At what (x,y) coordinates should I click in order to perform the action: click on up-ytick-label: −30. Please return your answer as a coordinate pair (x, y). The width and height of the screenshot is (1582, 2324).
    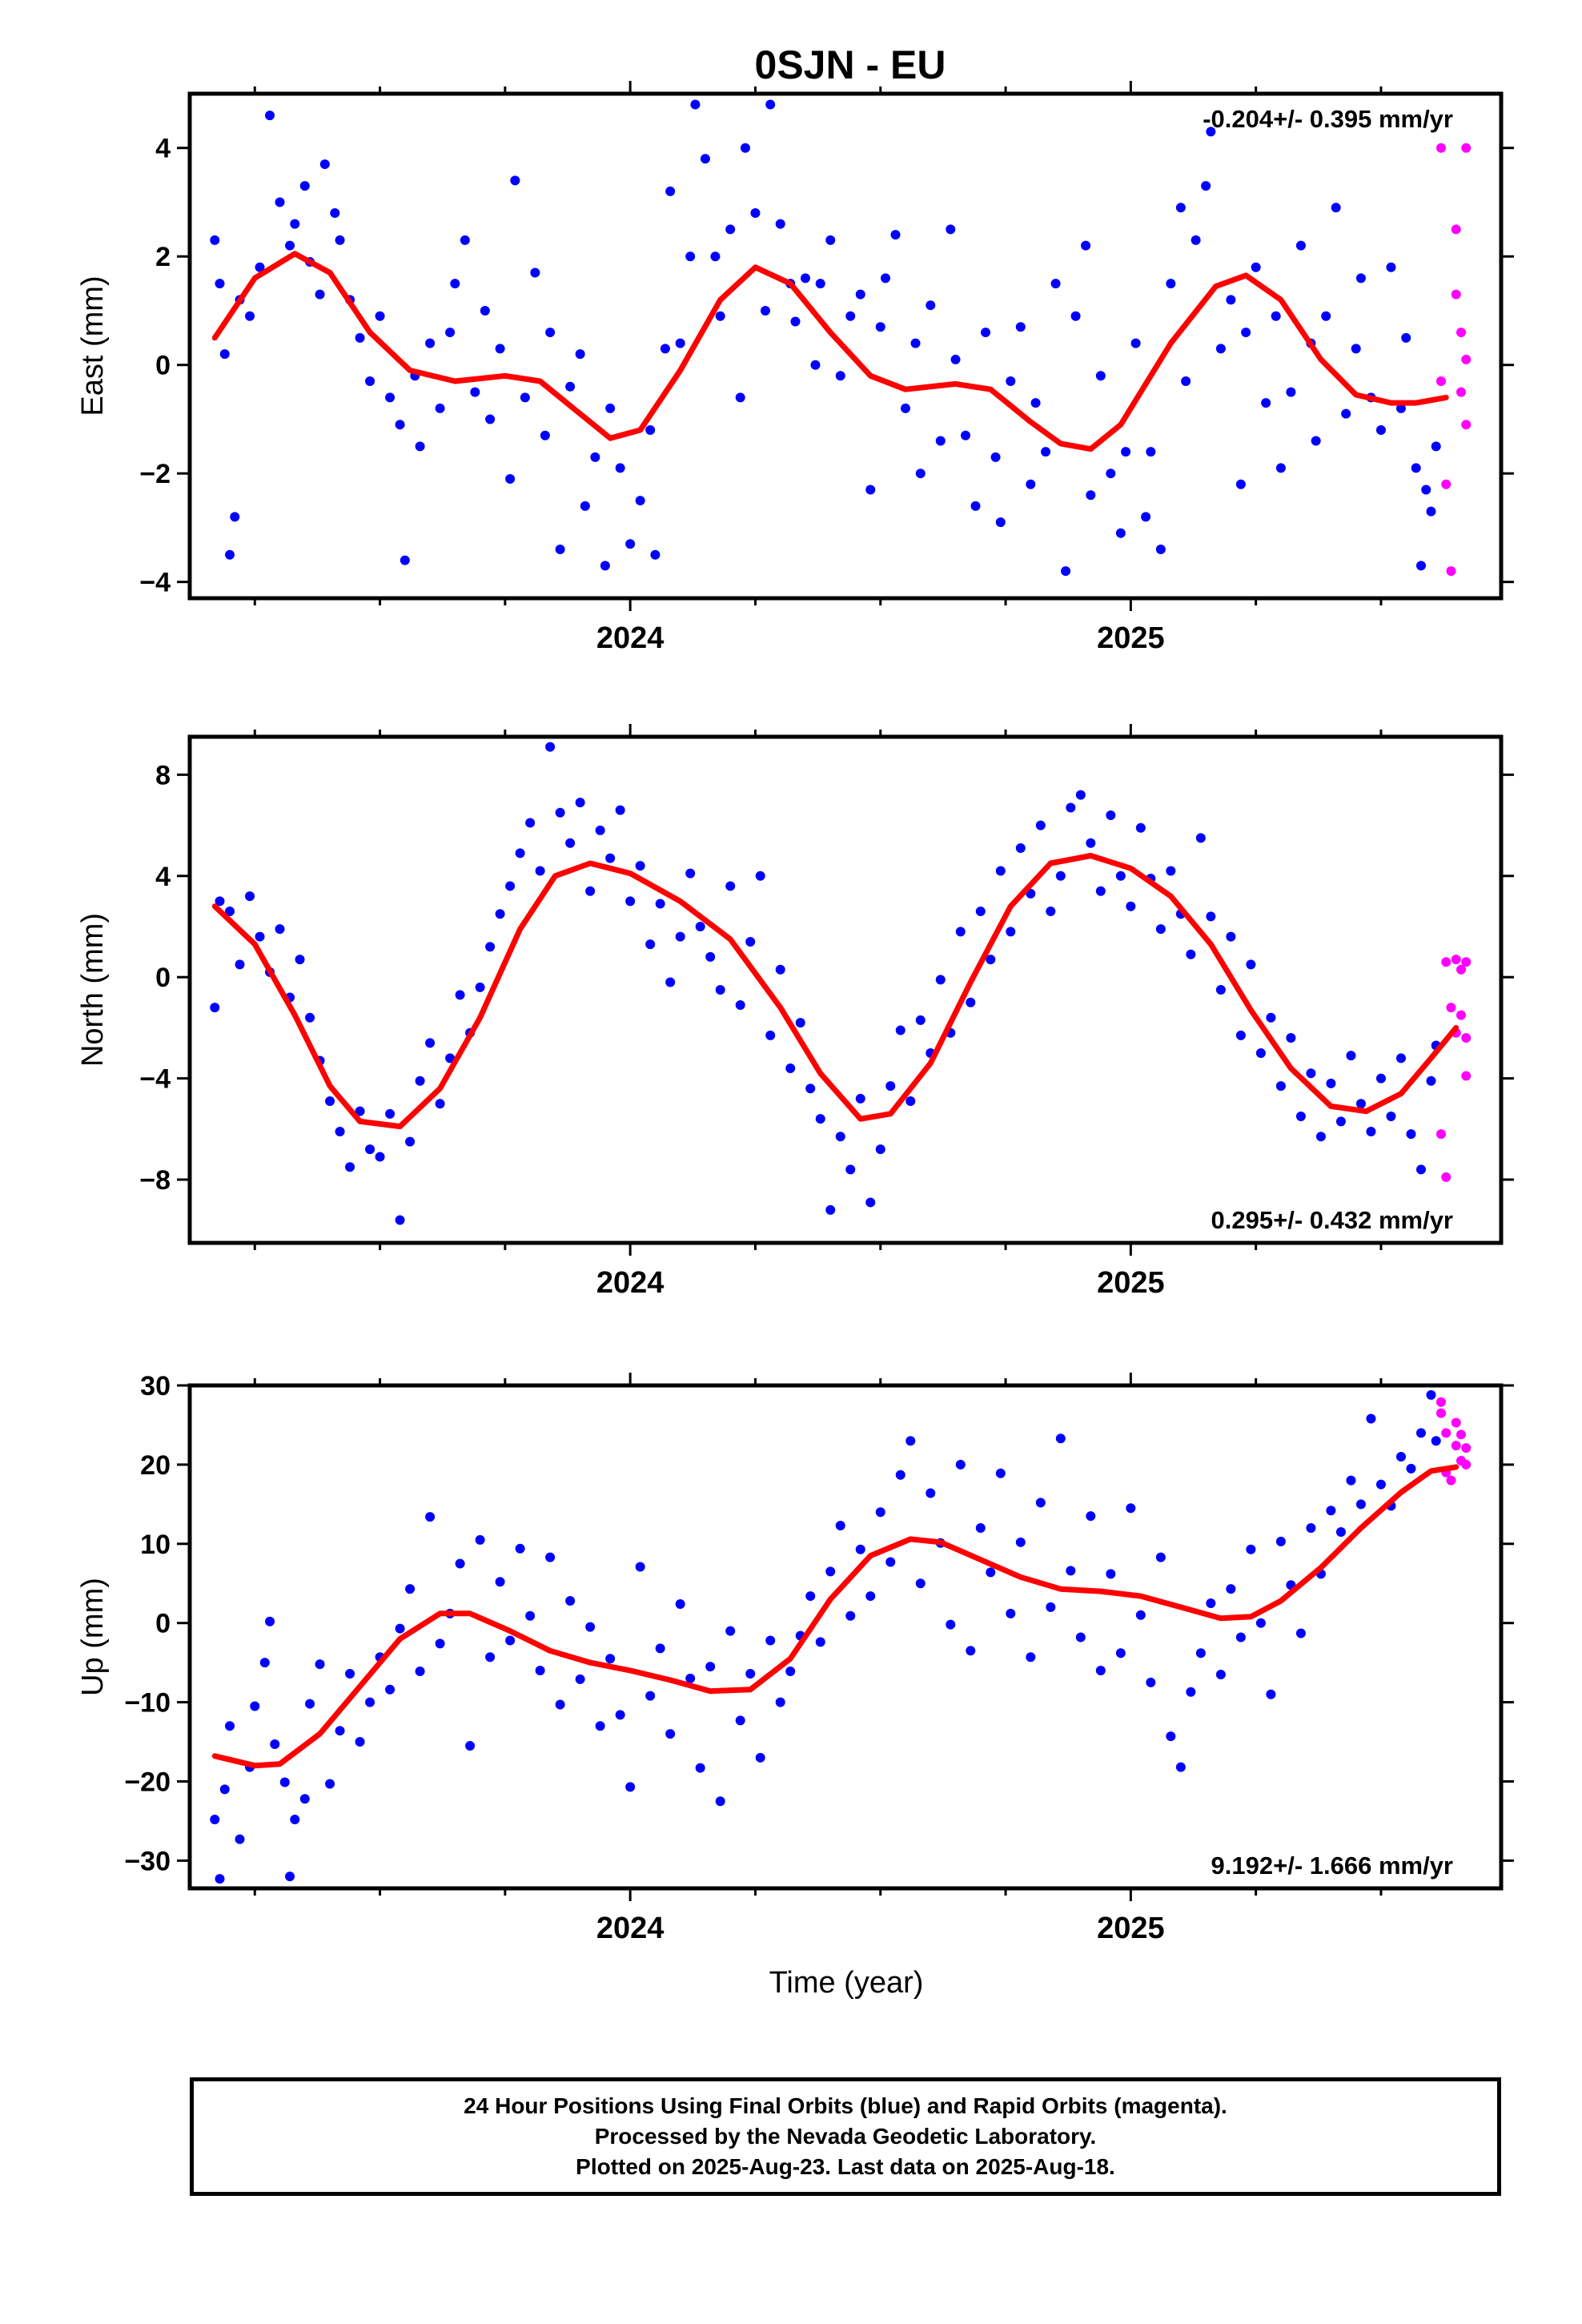
    Looking at the image, I should click on (147, 1861).